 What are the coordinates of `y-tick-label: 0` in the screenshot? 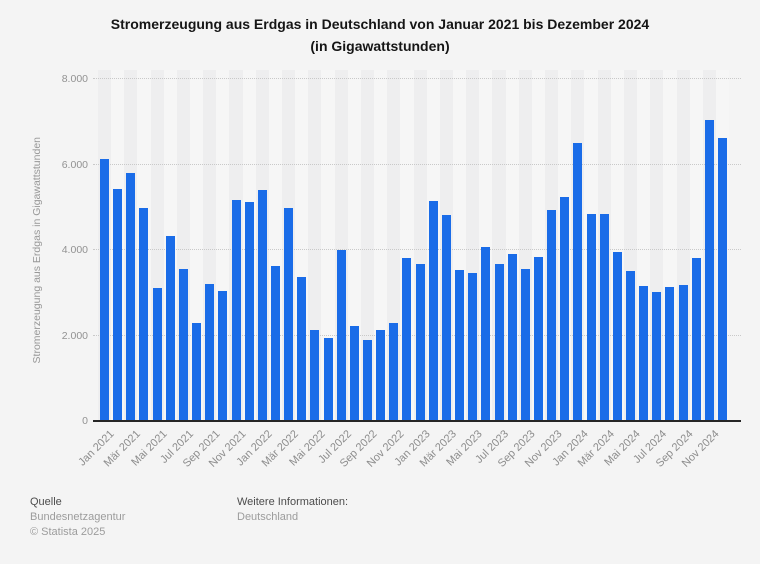 It's located at (85, 421).